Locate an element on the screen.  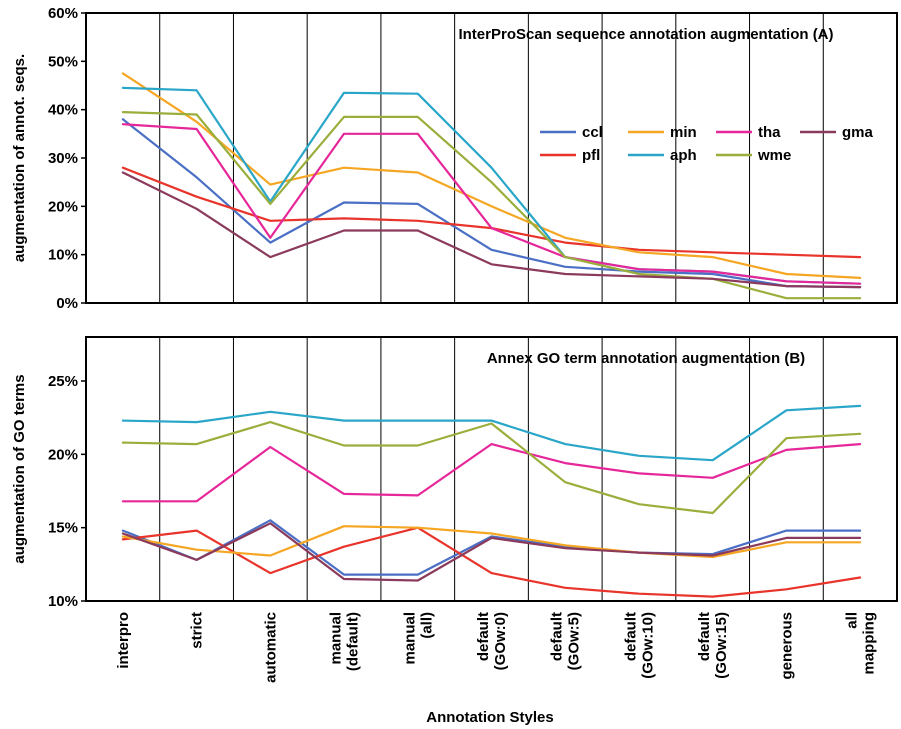
series-line-b-tha is located at coordinates (491, 473).